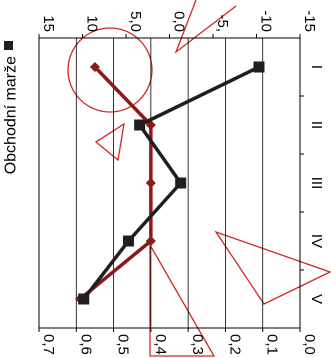 This screenshot has width=331, height=358. I want to click on left-axis-tick-label: 0,6, so click(85, 344).